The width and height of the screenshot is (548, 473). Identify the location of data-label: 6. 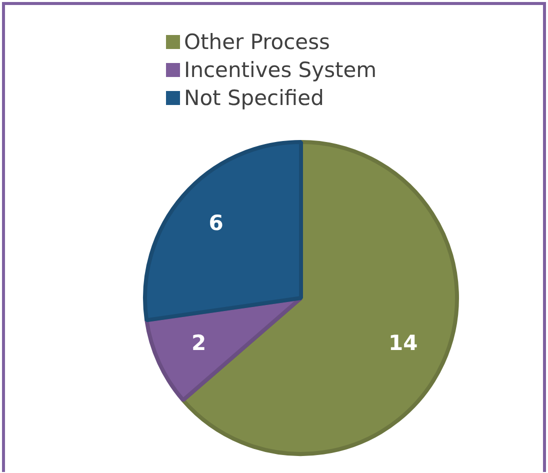
(216, 222).